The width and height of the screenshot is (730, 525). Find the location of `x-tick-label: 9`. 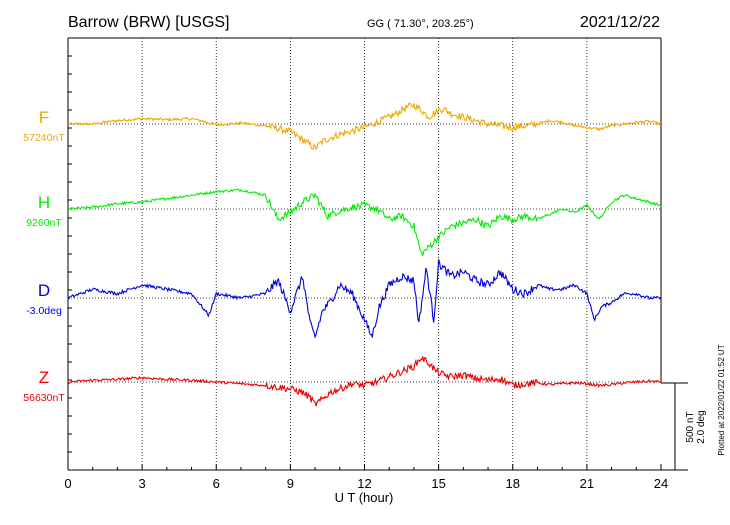

x-tick-label: 9 is located at coordinates (290, 483).